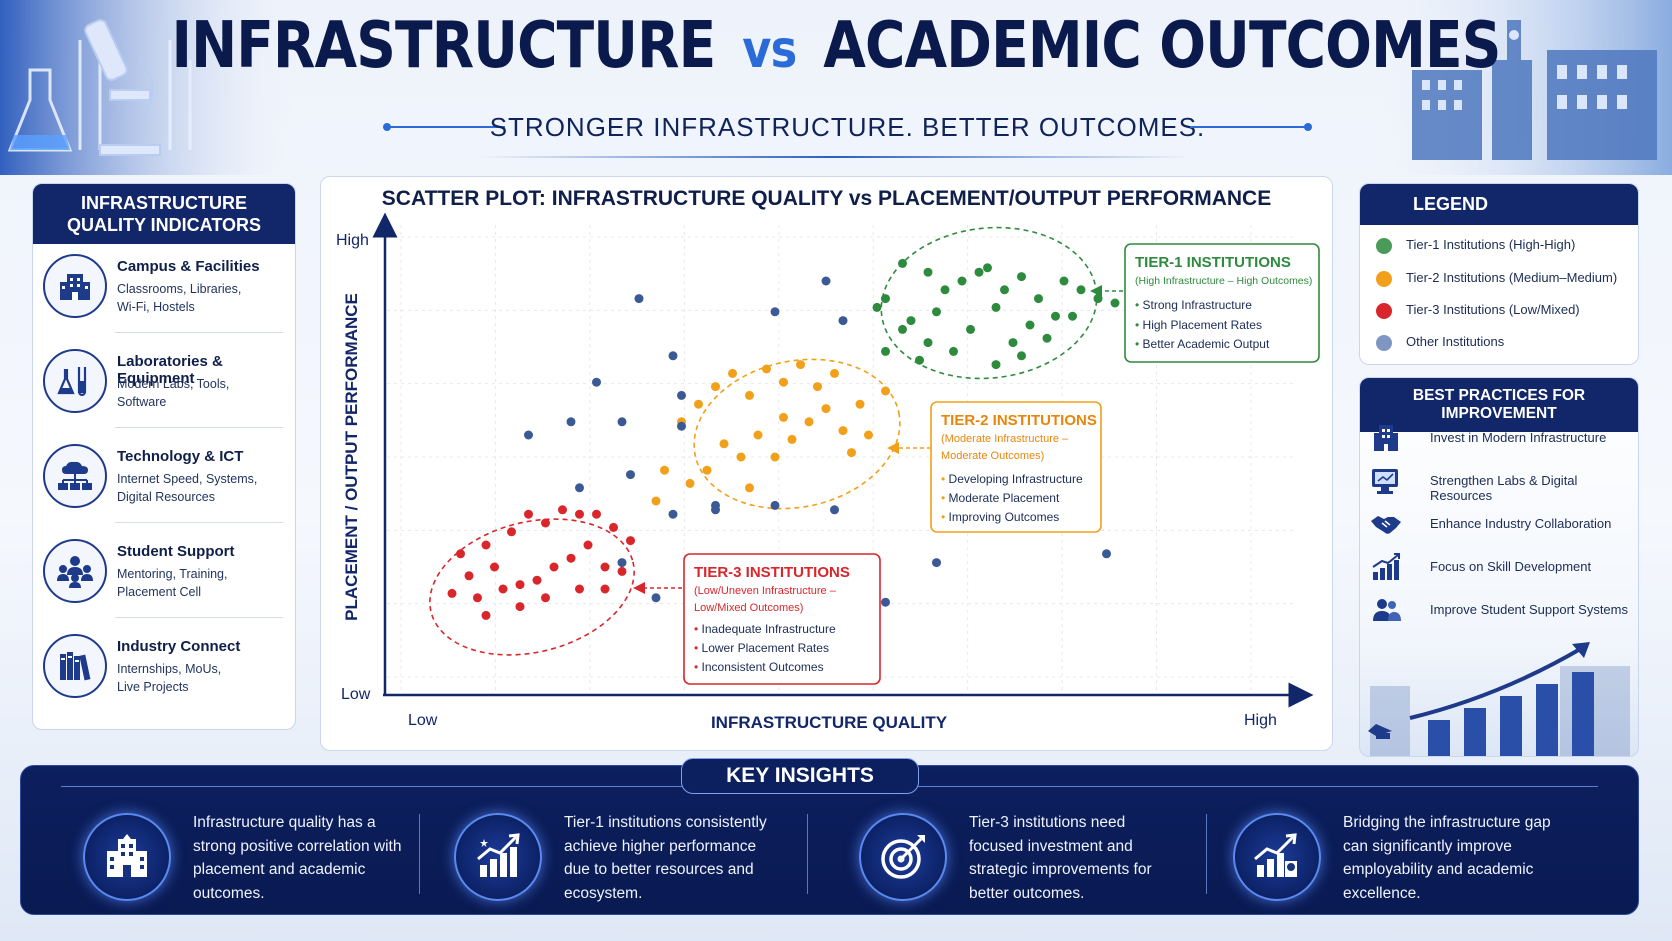  I want to click on red-dot-icon, so click(1384, 310).